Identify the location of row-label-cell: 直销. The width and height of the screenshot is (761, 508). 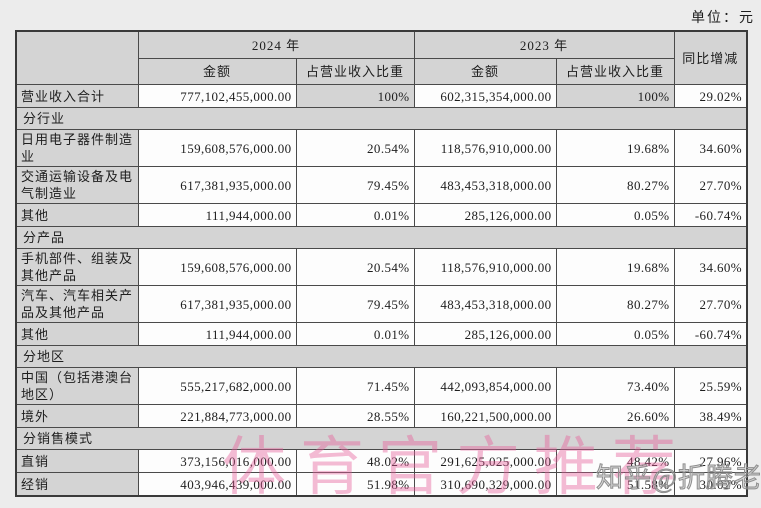
(77, 461).